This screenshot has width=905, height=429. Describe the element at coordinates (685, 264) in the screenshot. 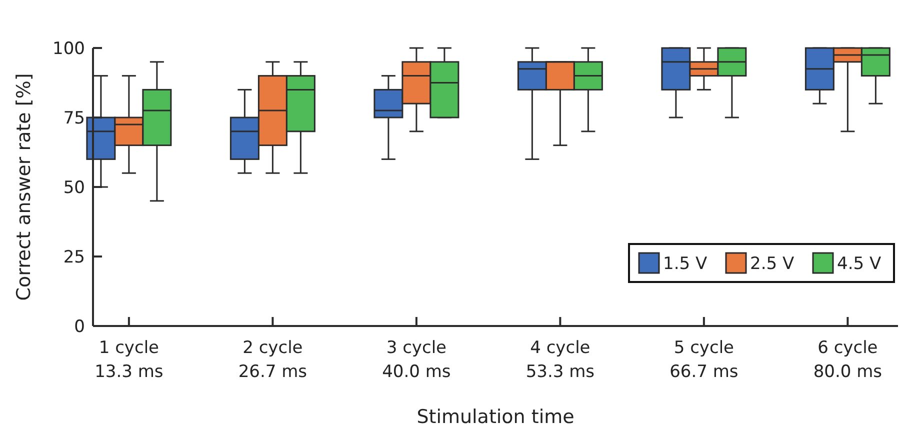

I see `legend-label: 1.5 V` at that location.